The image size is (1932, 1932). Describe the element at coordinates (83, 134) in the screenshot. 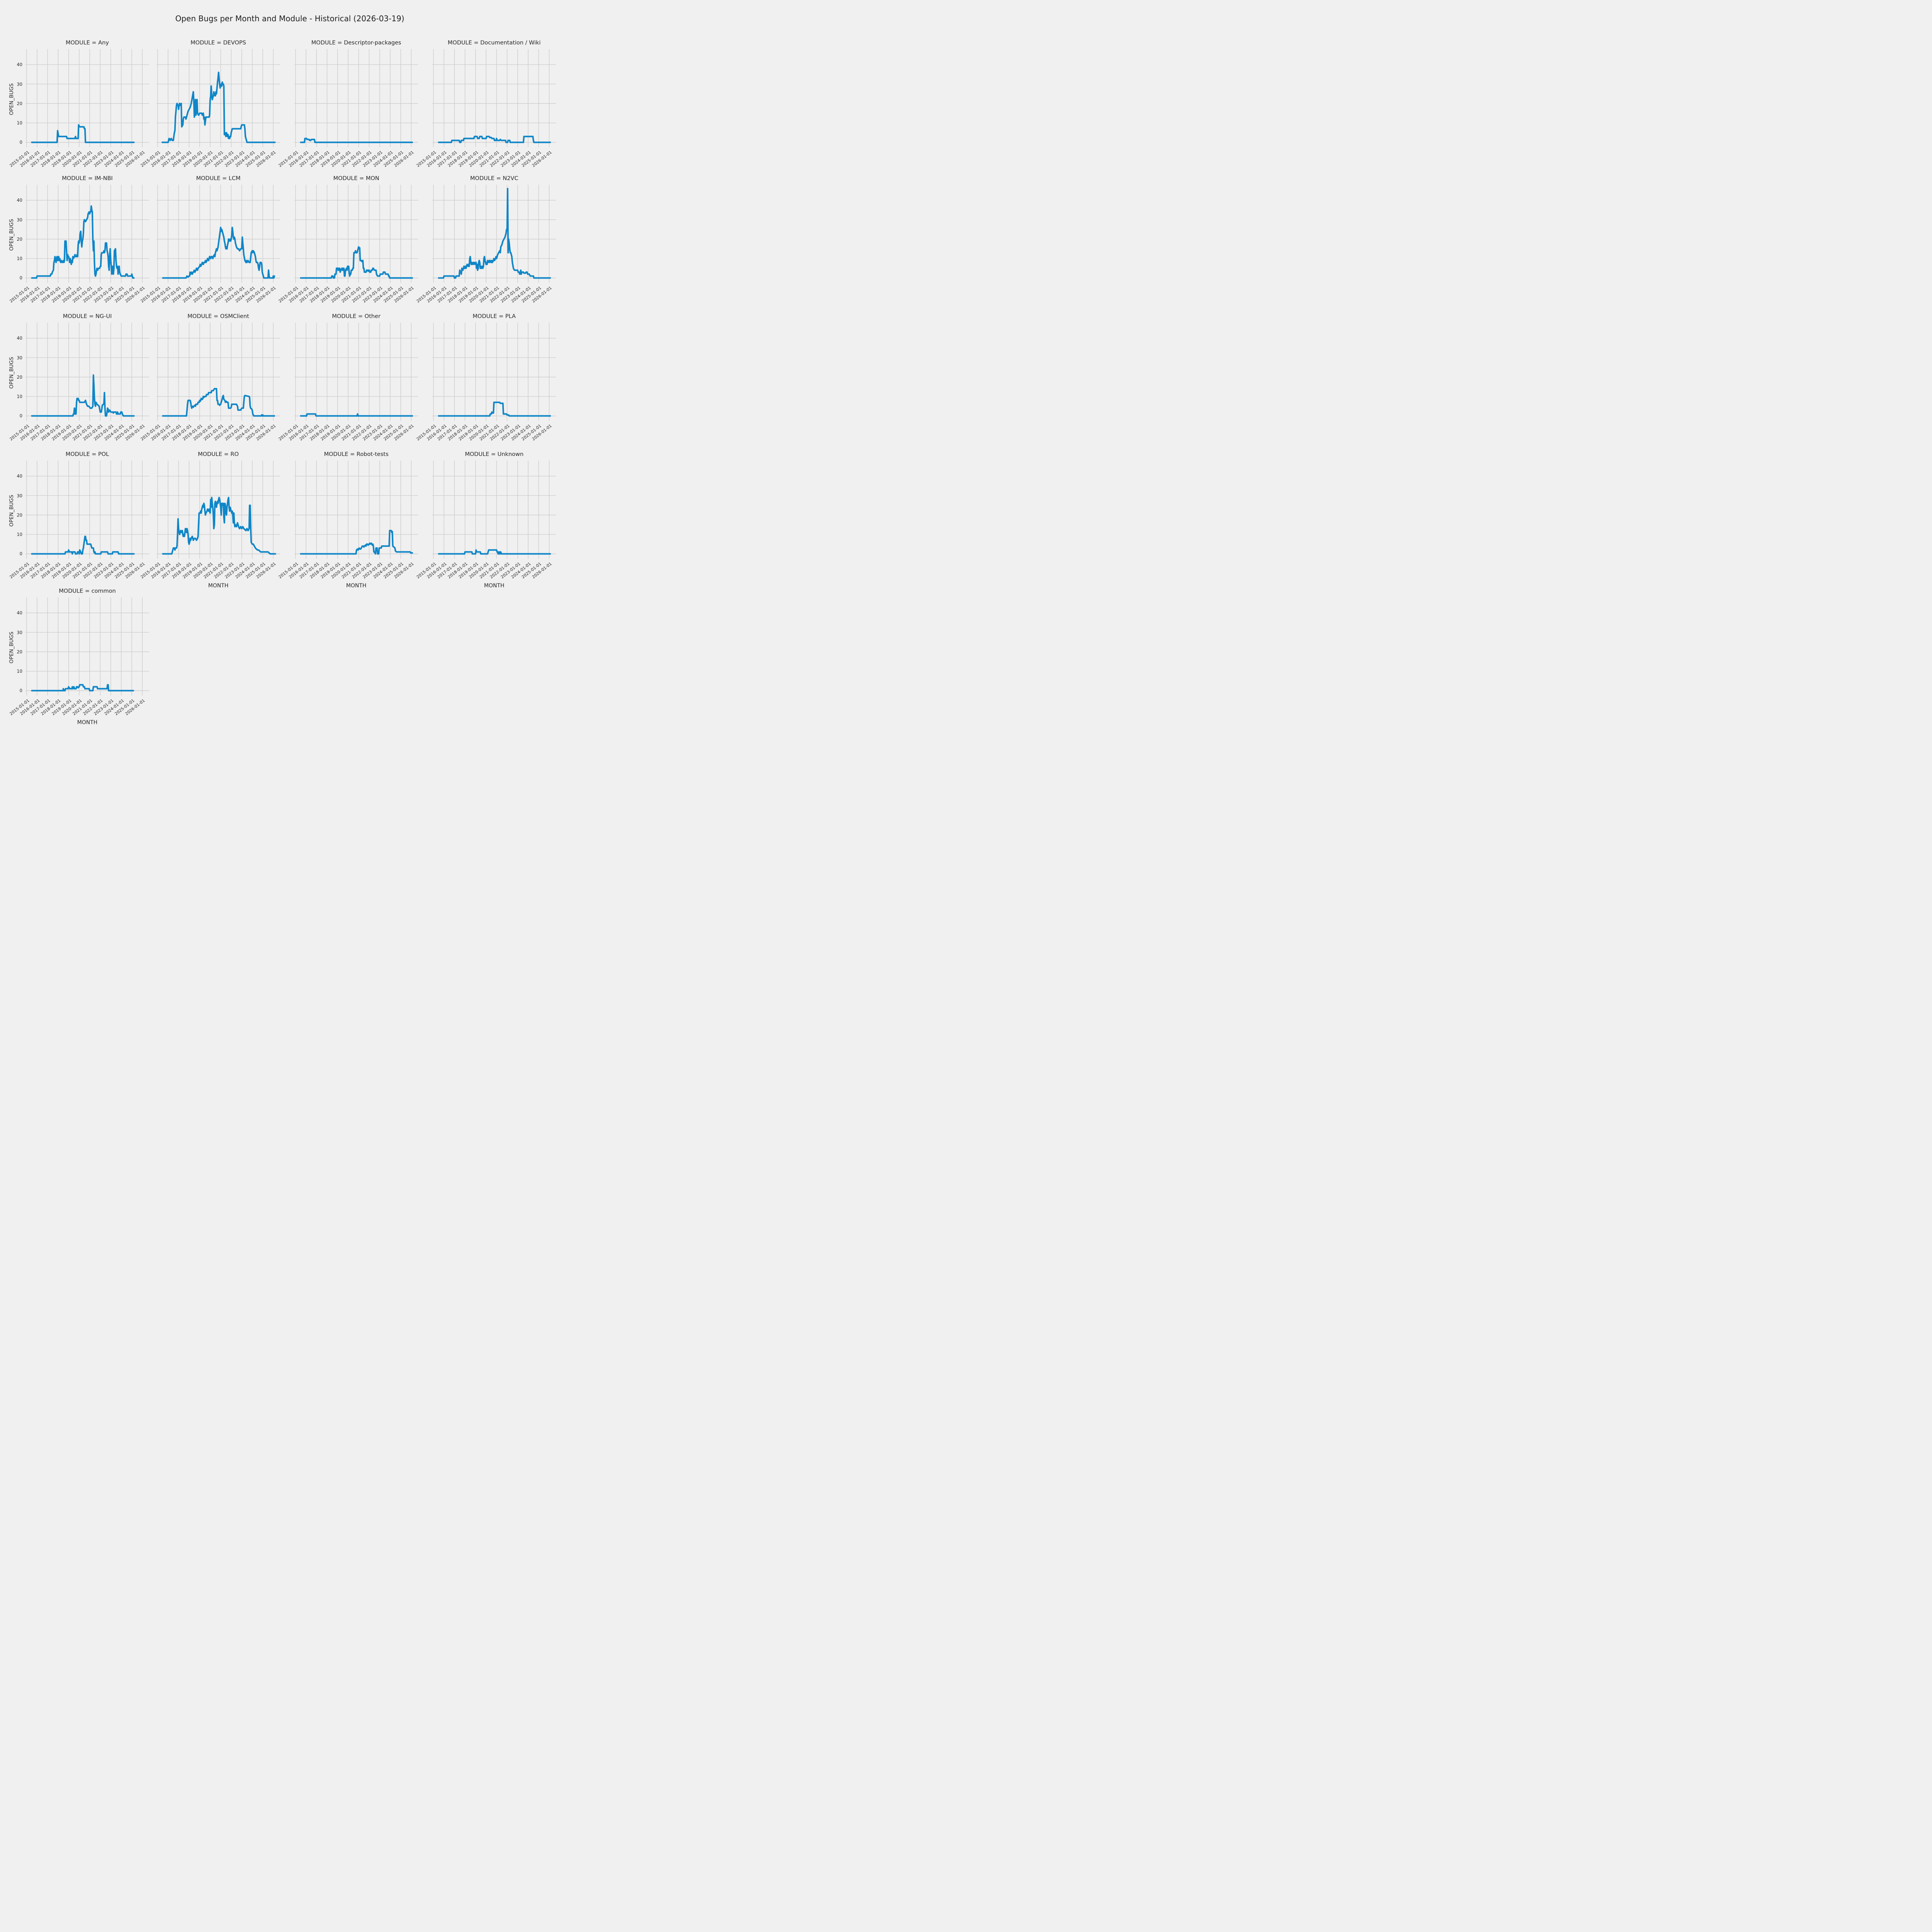

I see `bugs-line-Any` at that location.